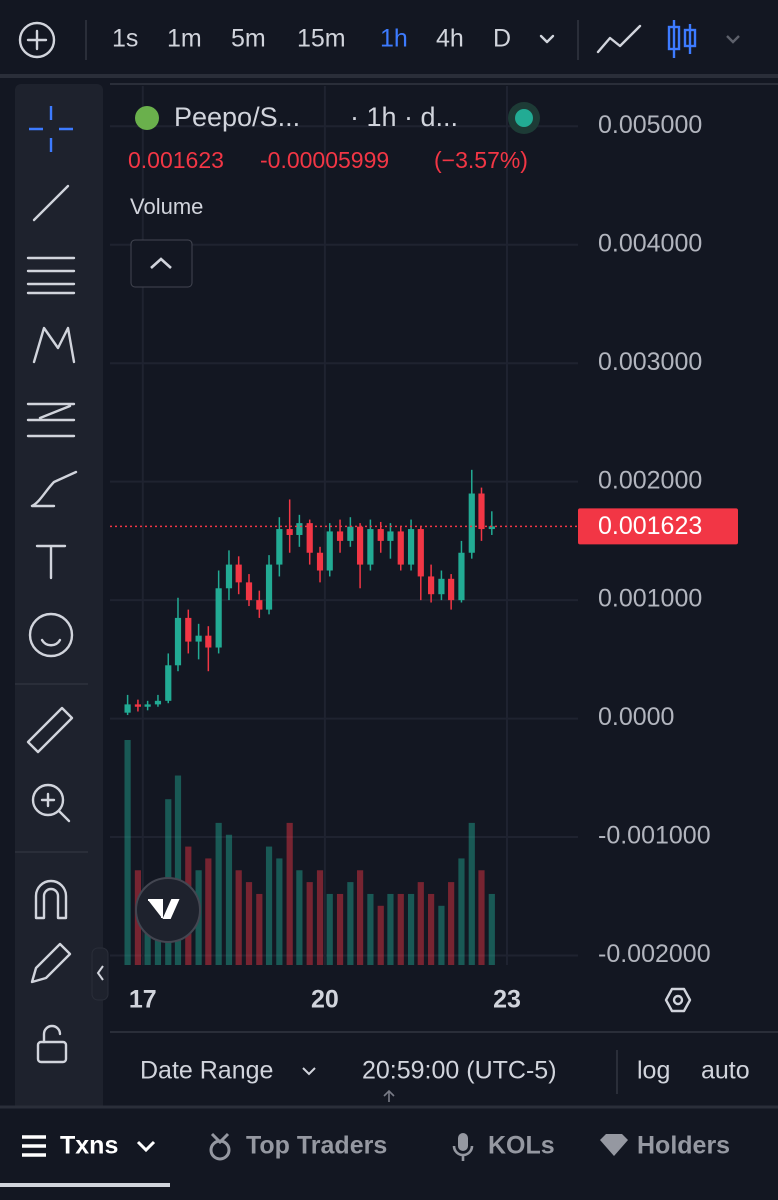 Image resolution: width=778 pixels, height=1200 pixels. I want to click on log-toggle: log, so click(653, 1071).